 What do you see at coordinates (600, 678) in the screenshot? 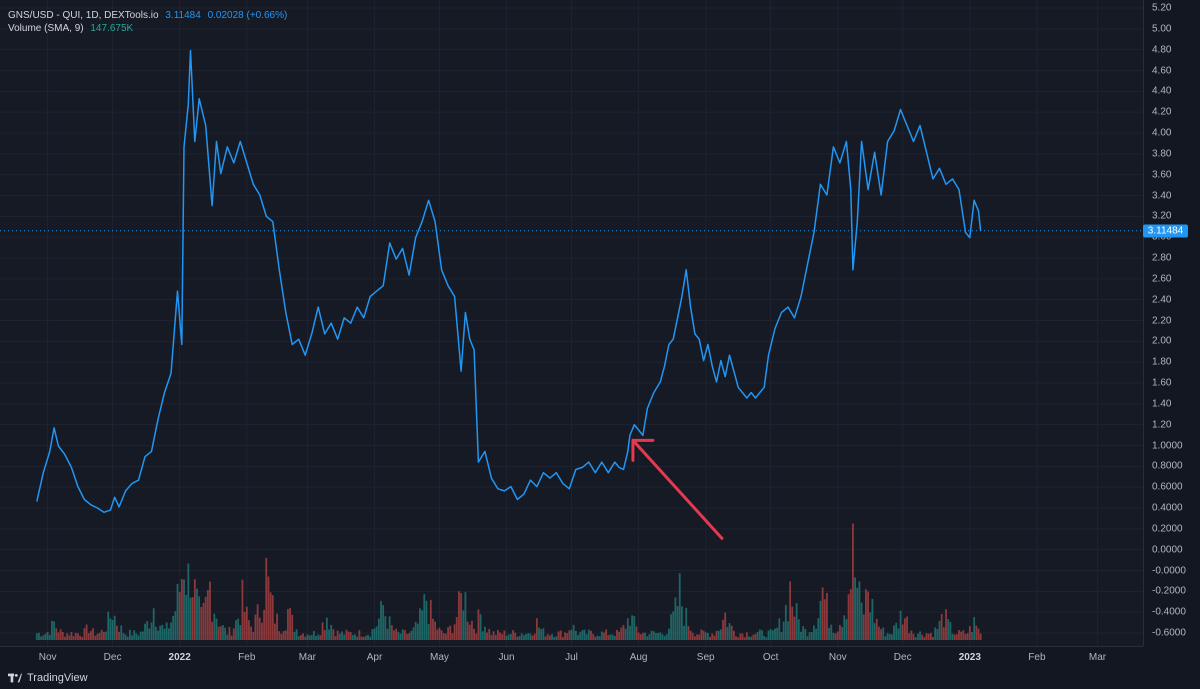
I see `footer: TradingView` at bounding box center [600, 678].